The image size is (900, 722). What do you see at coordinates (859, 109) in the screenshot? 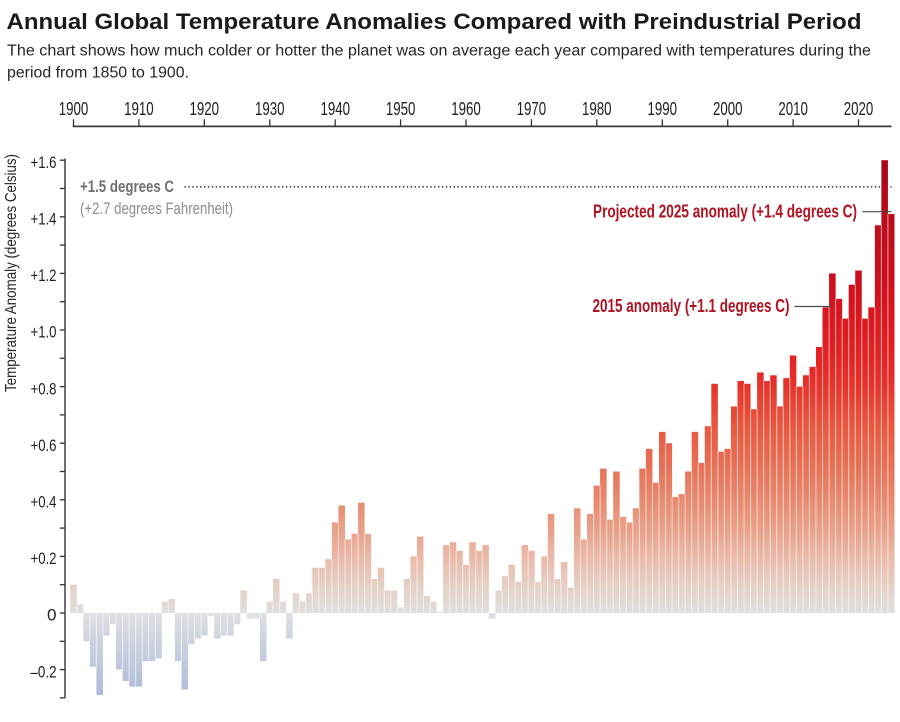
I see `svg-text: 2020` at bounding box center [859, 109].